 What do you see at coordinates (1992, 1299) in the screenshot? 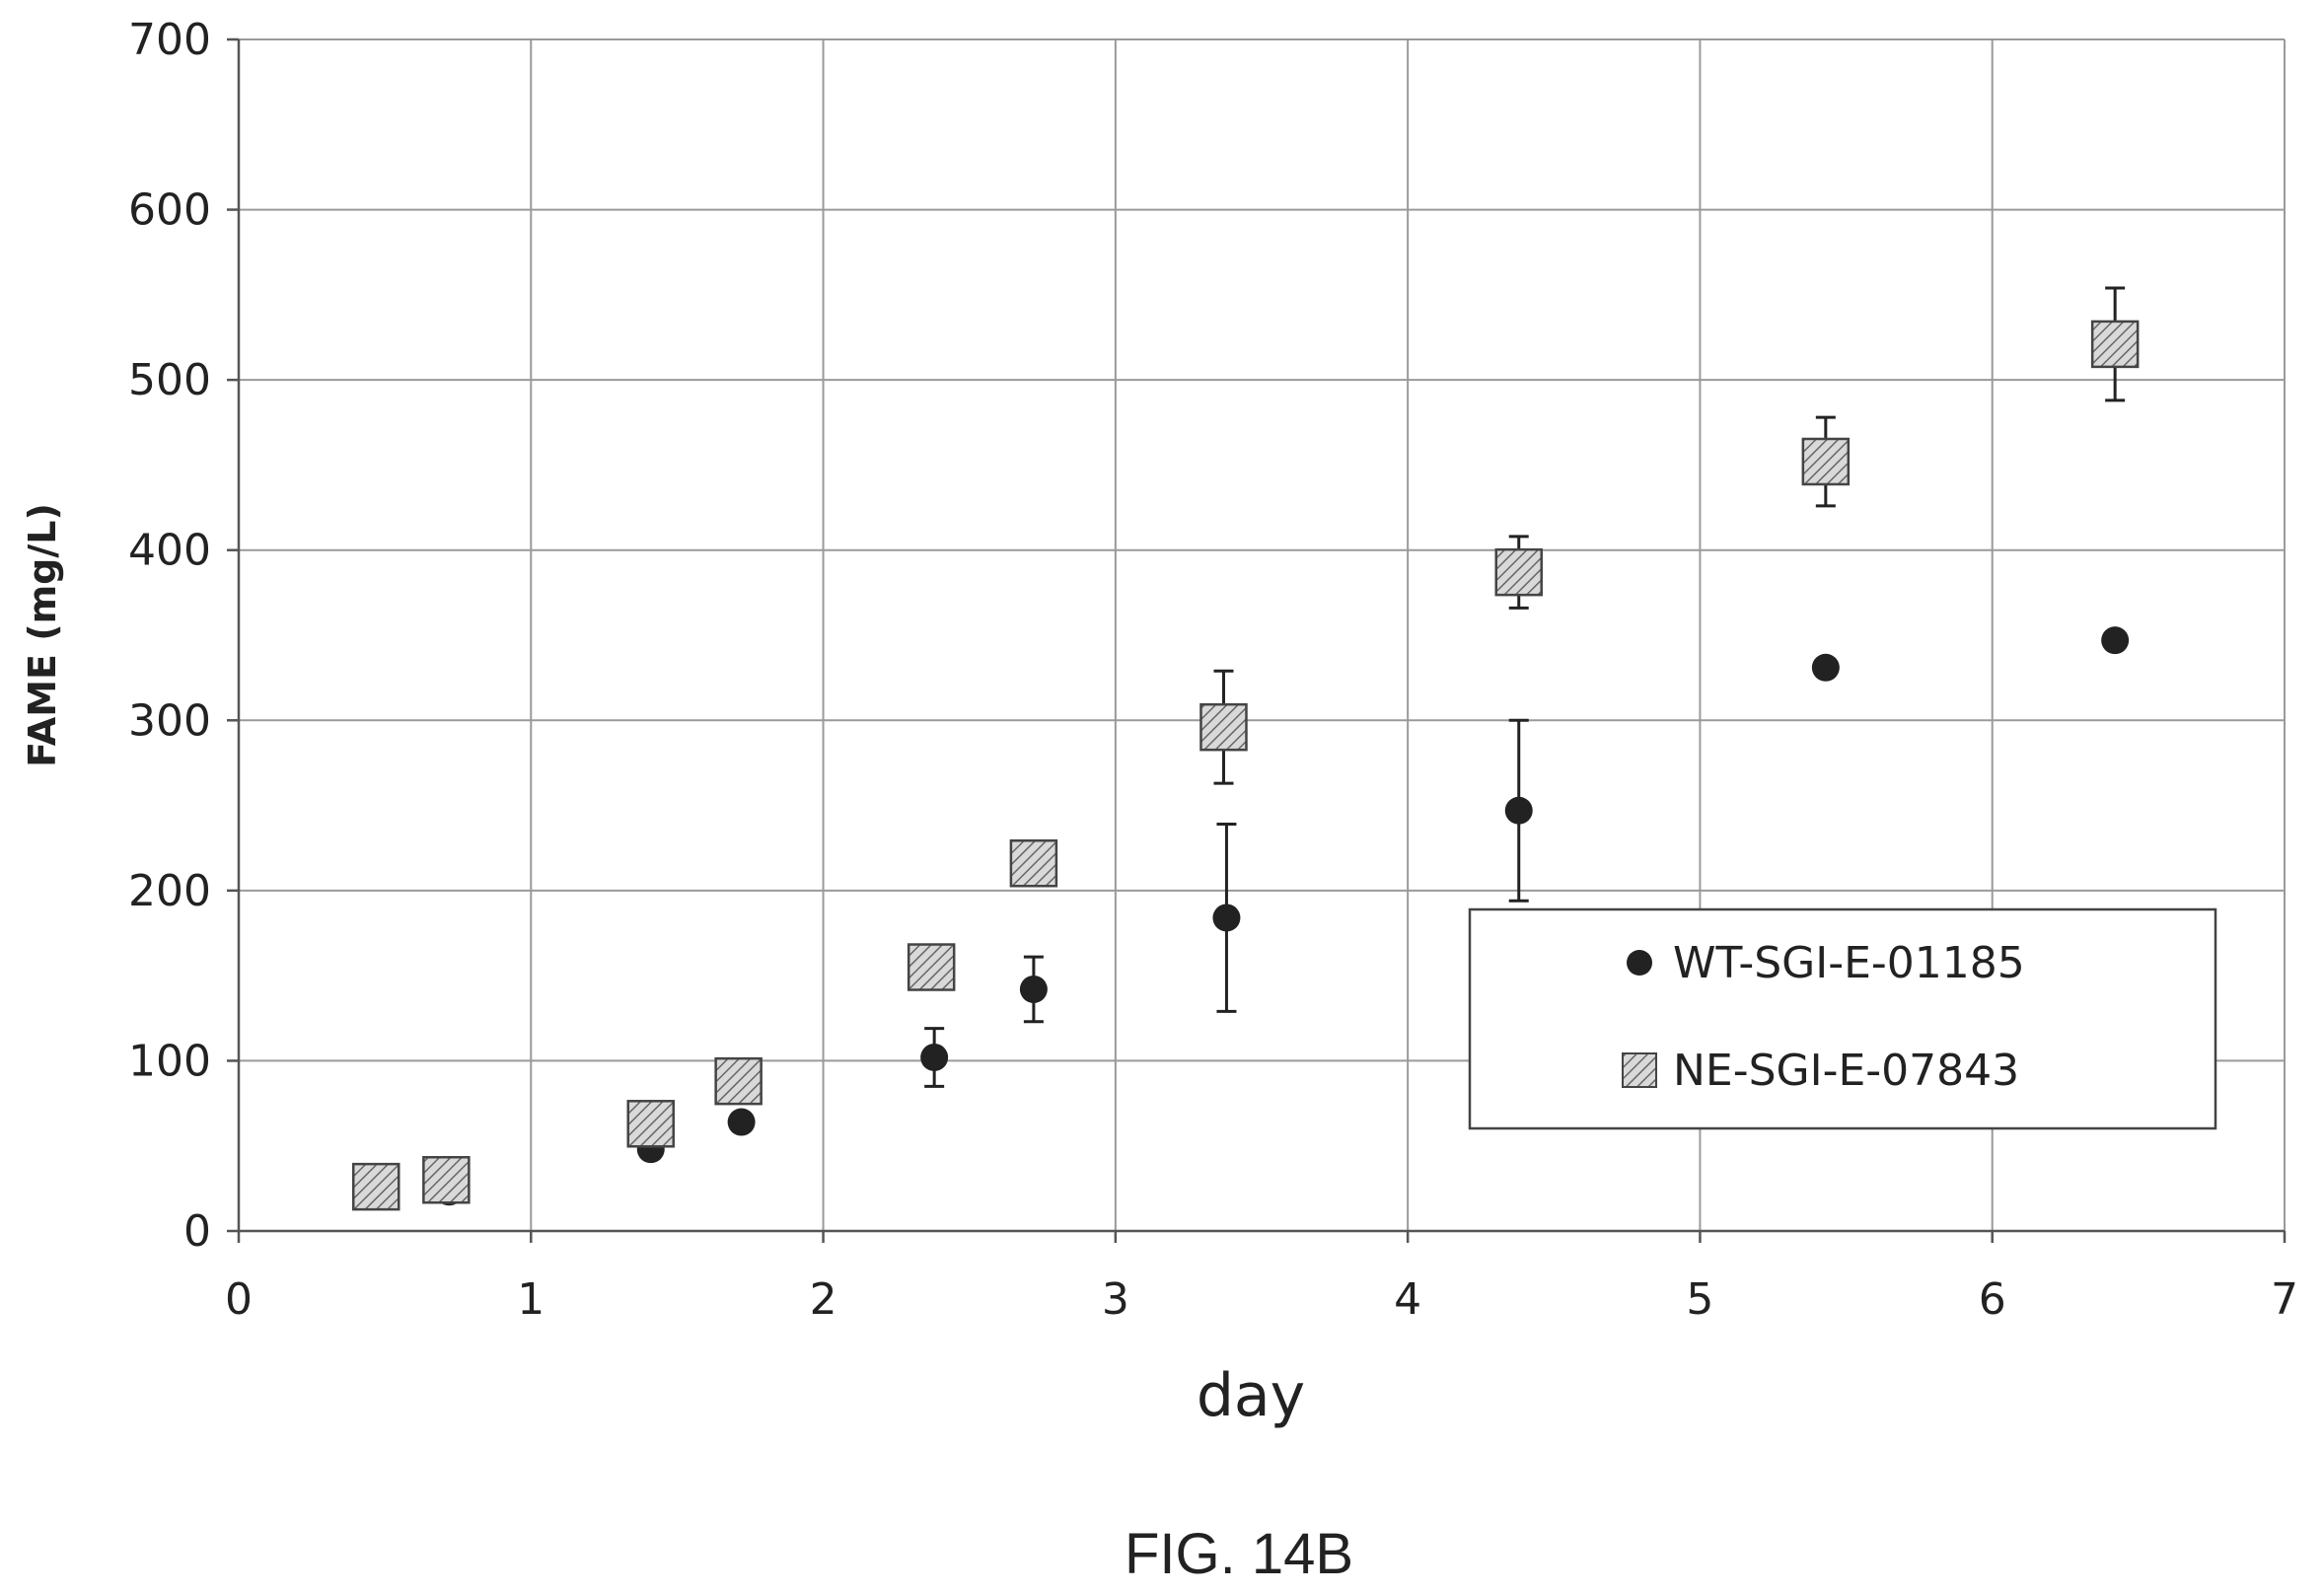
I see `x-tick-label: 6` at bounding box center [1992, 1299].